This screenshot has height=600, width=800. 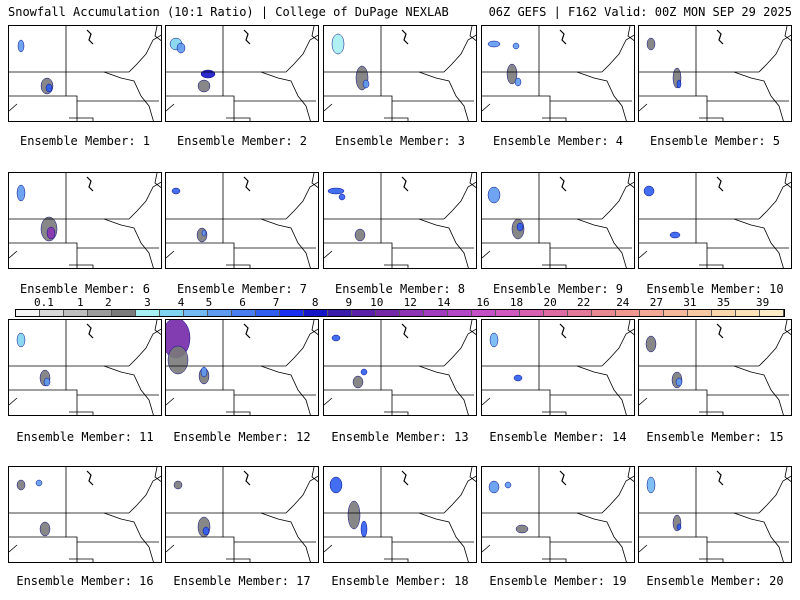 What do you see at coordinates (690, 302) in the screenshot?
I see `colorbar-tick-label: 31` at bounding box center [690, 302].